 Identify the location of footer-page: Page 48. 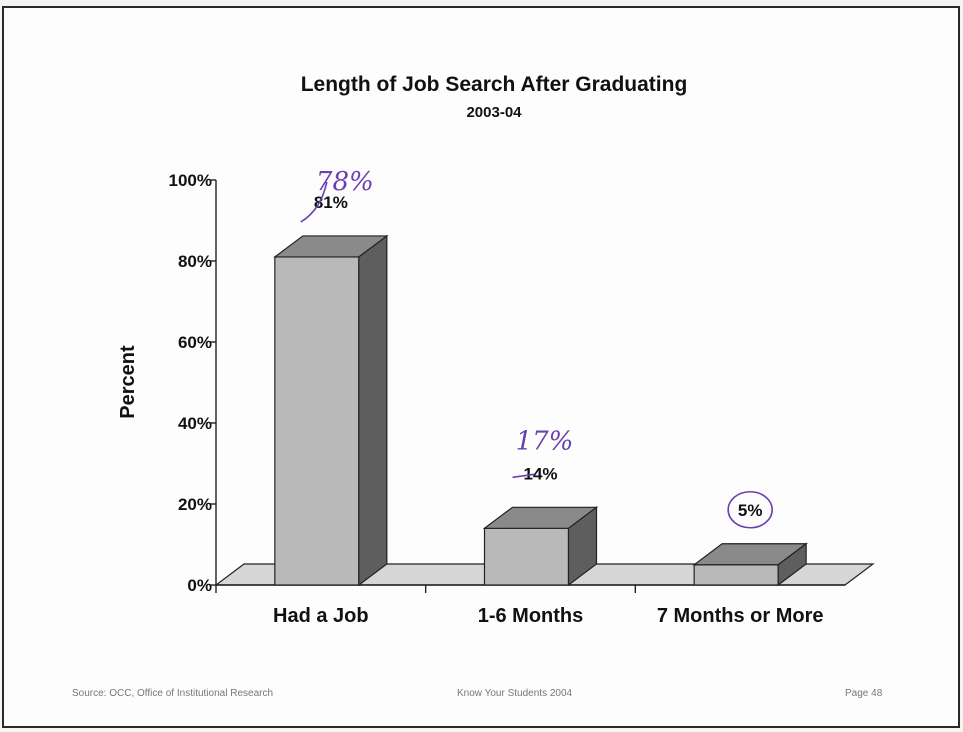
(864, 693).